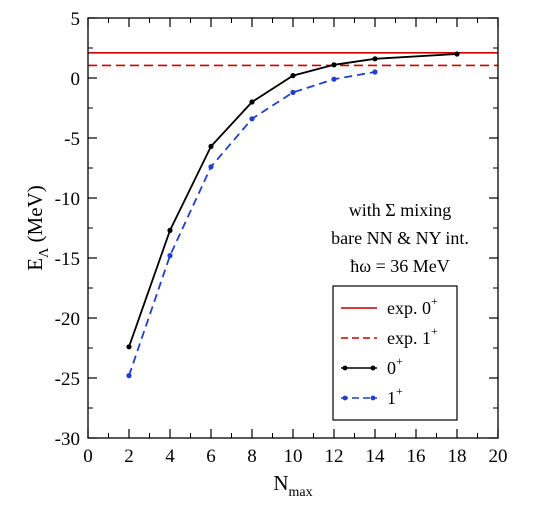 The image size is (534, 512). I want to click on x-axis-title: Nmax, so click(292, 485).